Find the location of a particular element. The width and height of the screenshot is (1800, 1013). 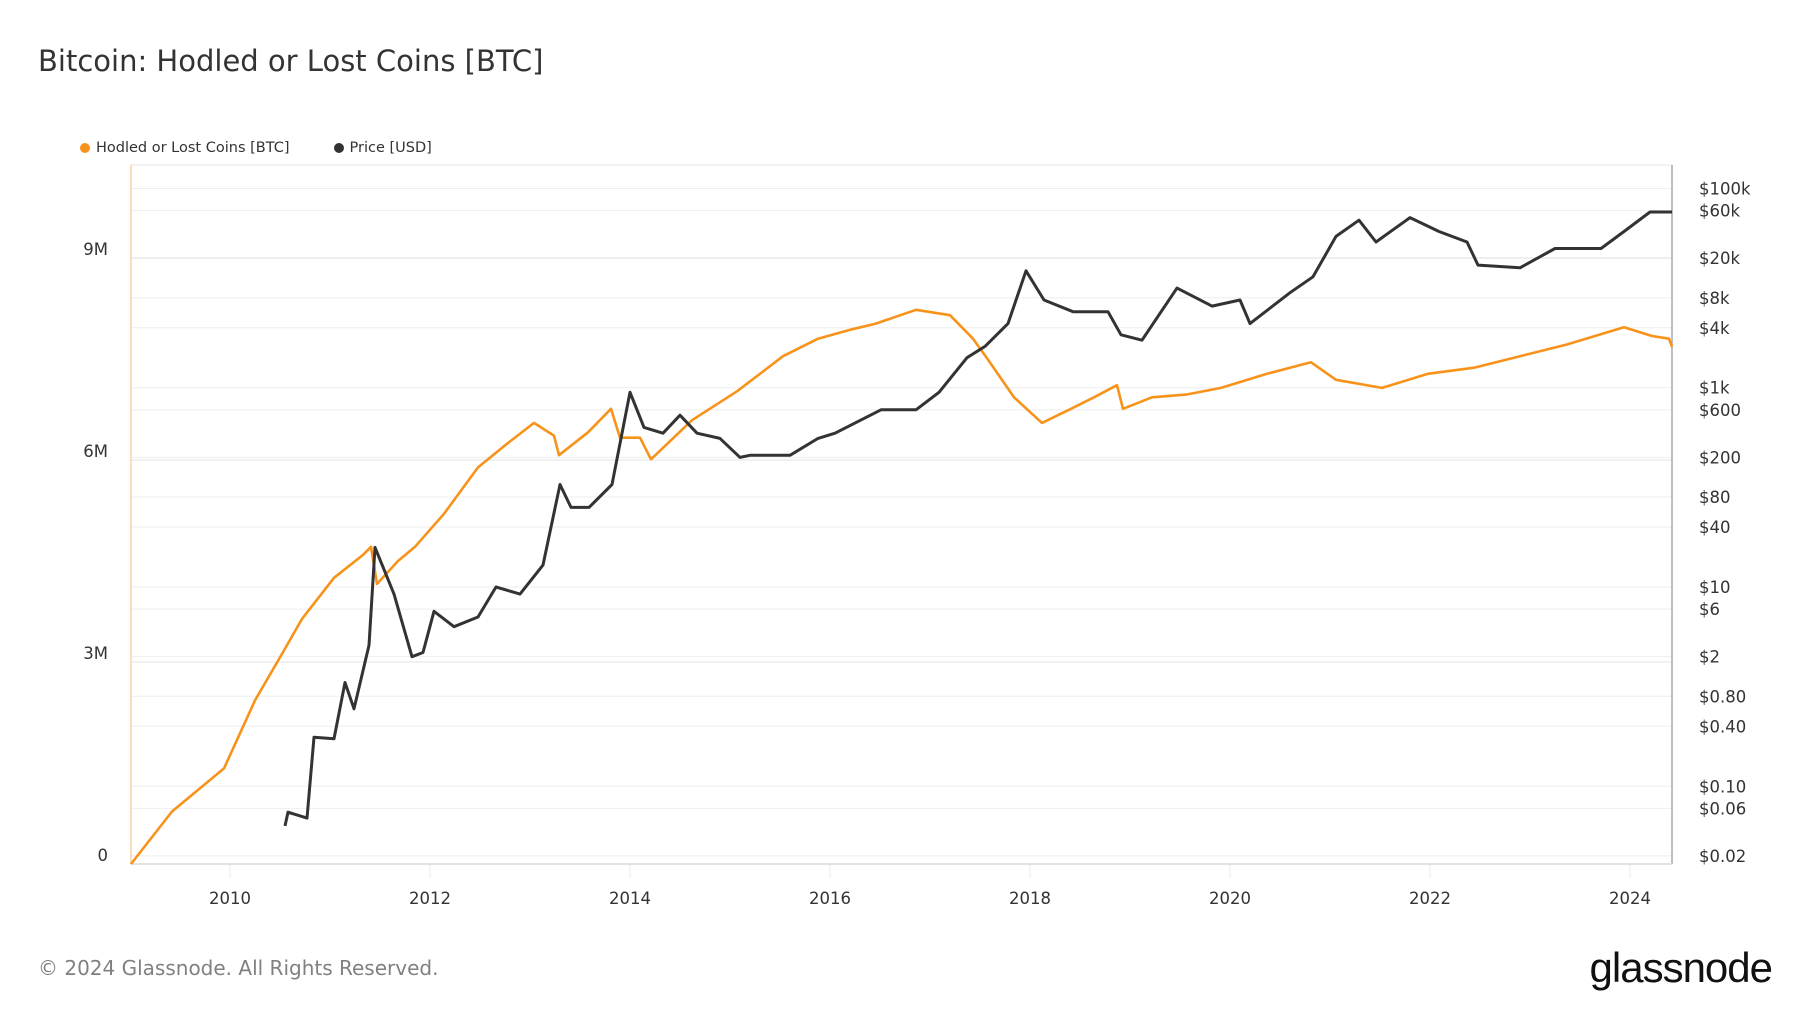

right-axis-tick-label: $6 is located at coordinates (1709, 609).